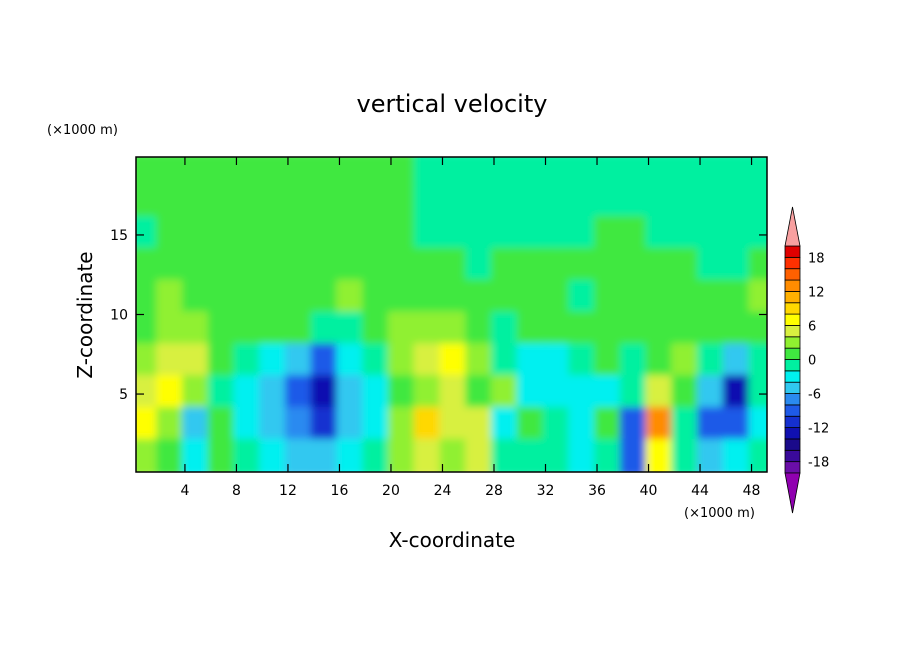  What do you see at coordinates (391, 491) in the screenshot?
I see `x-tick-label: 20` at bounding box center [391, 491].